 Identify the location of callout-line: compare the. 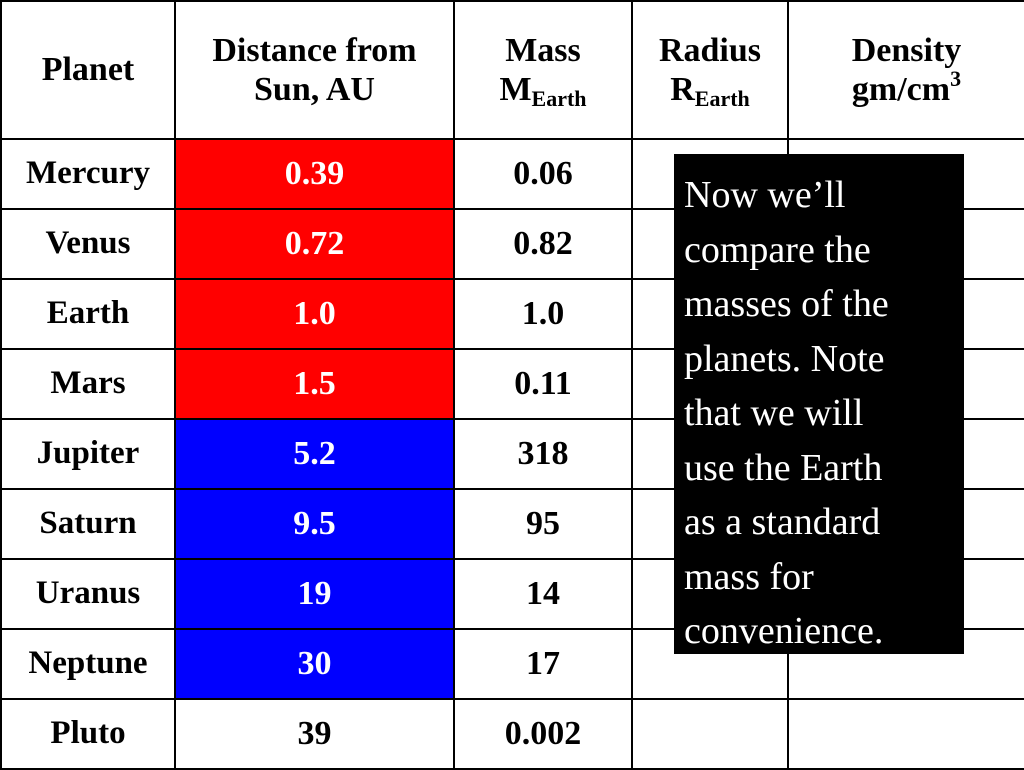
(777, 249).